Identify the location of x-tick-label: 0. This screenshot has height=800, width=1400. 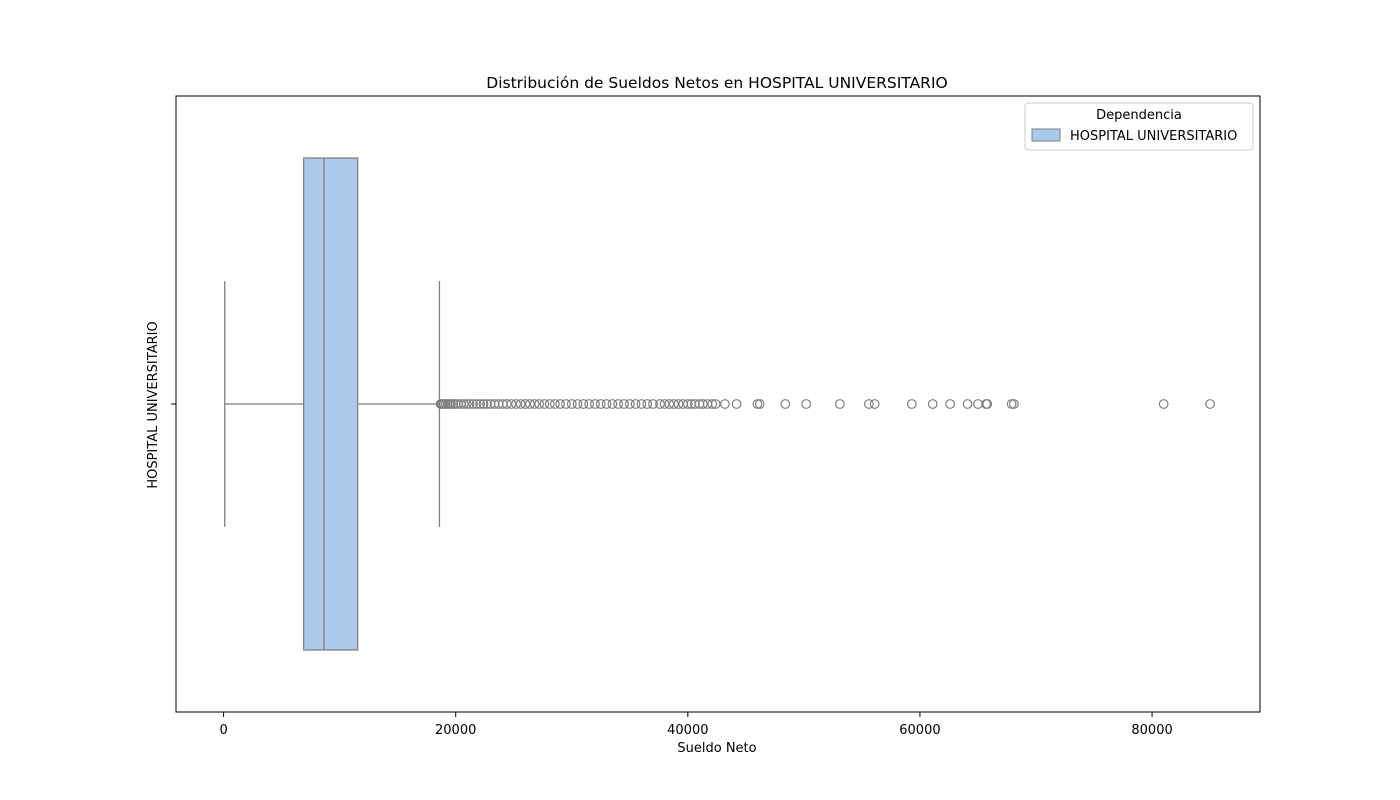
(223, 730).